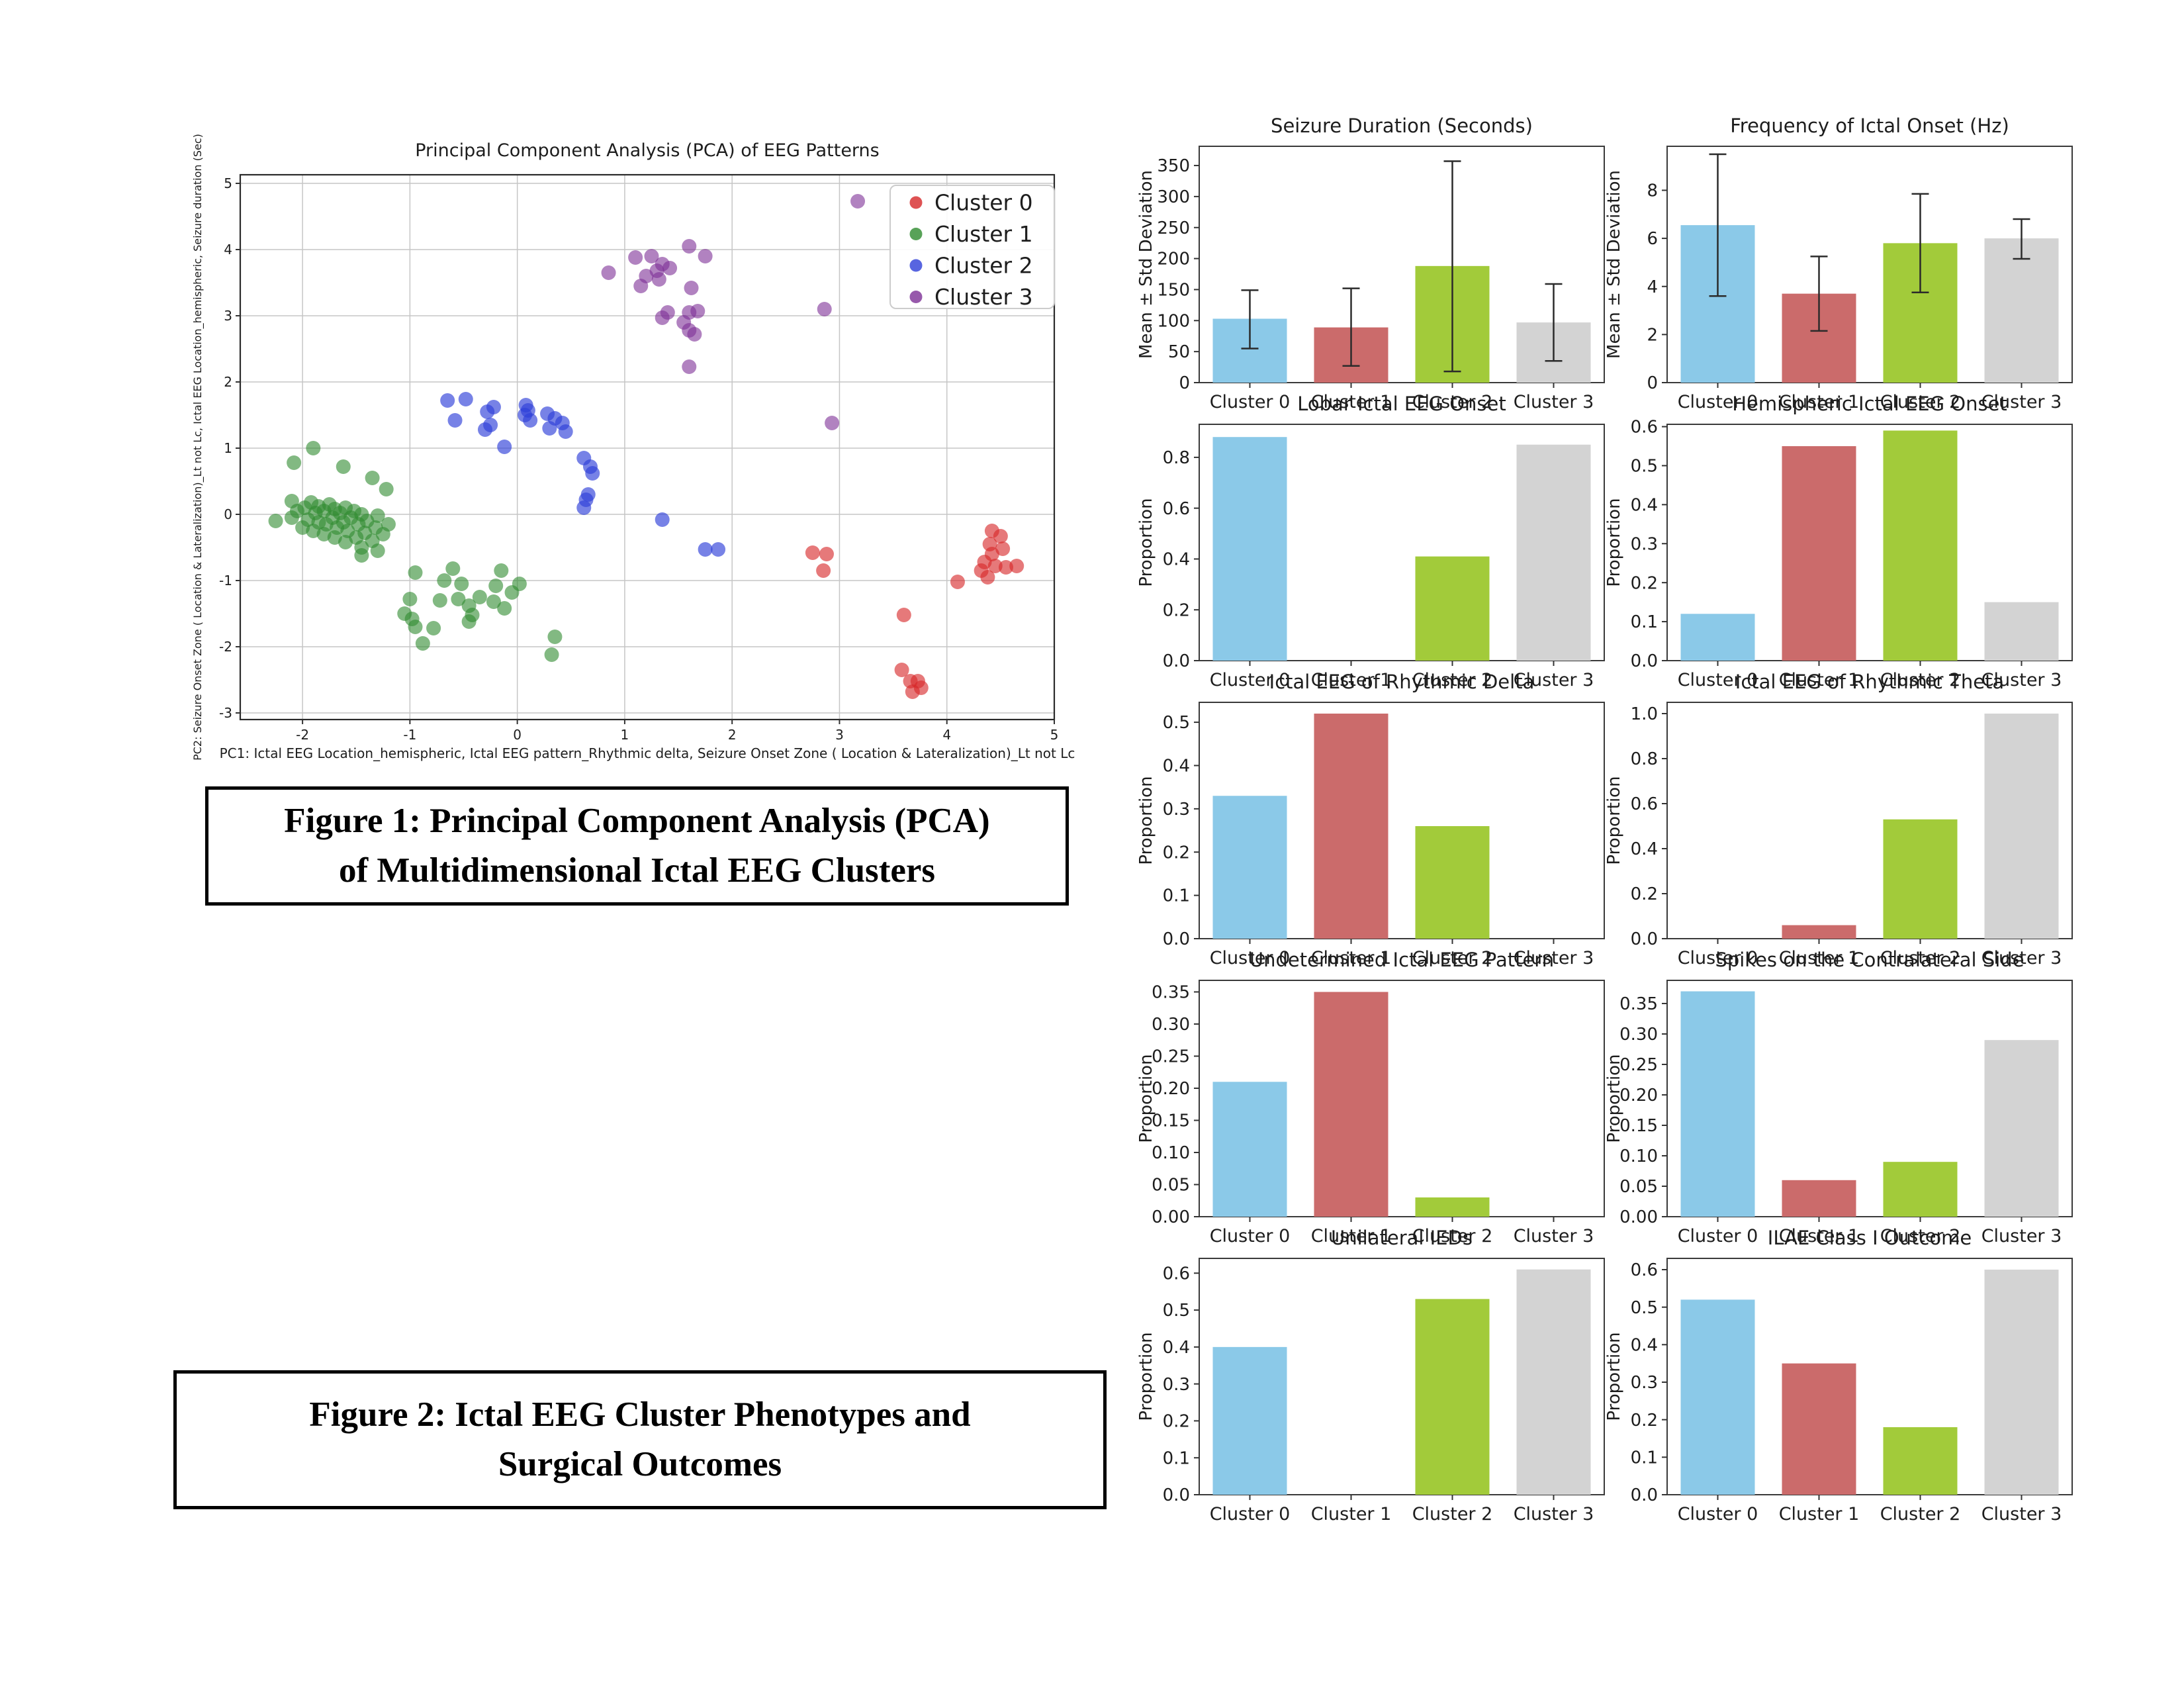  Describe the element at coordinates (1173, 259) in the screenshot. I see `svg-text: 200` at that location.